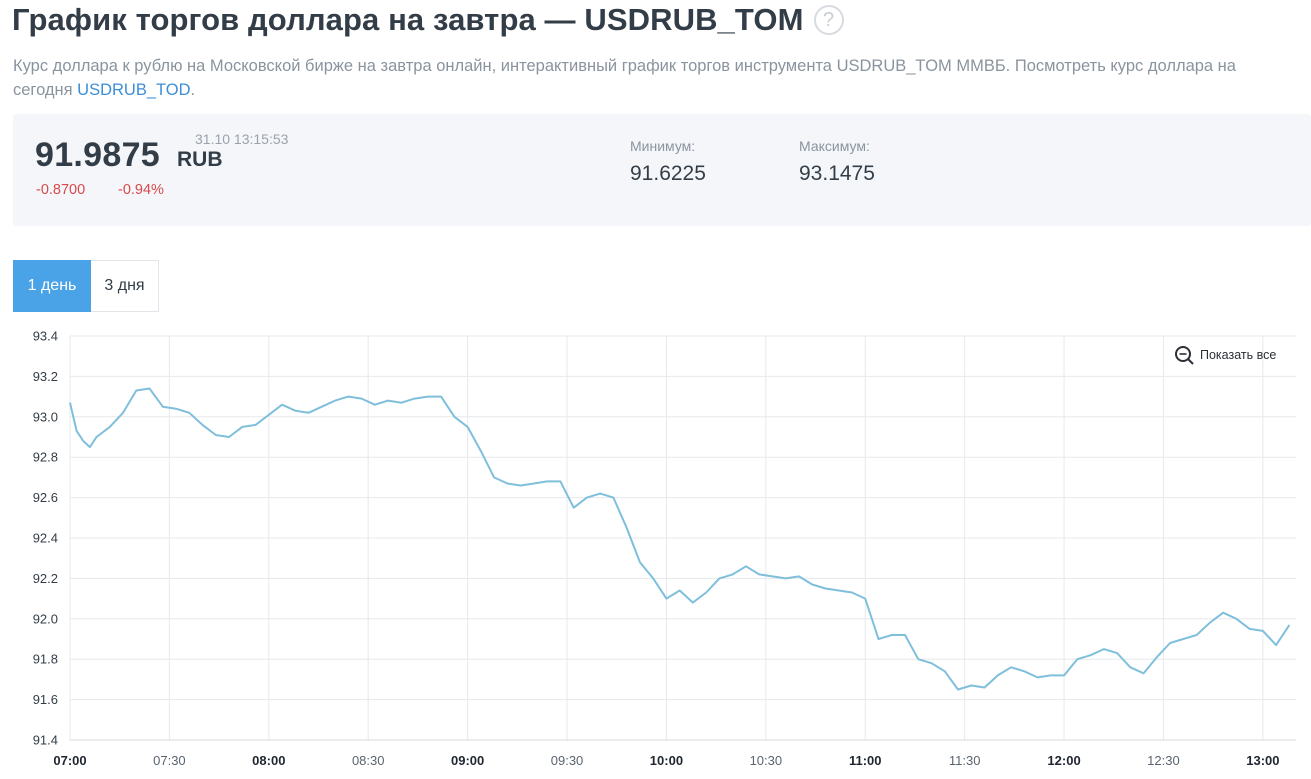 This screenshot has width=1311, height=779. Describe the element at coordinates (663, 146) in the screenshot. I see `min-label: Минимум:` at that location.